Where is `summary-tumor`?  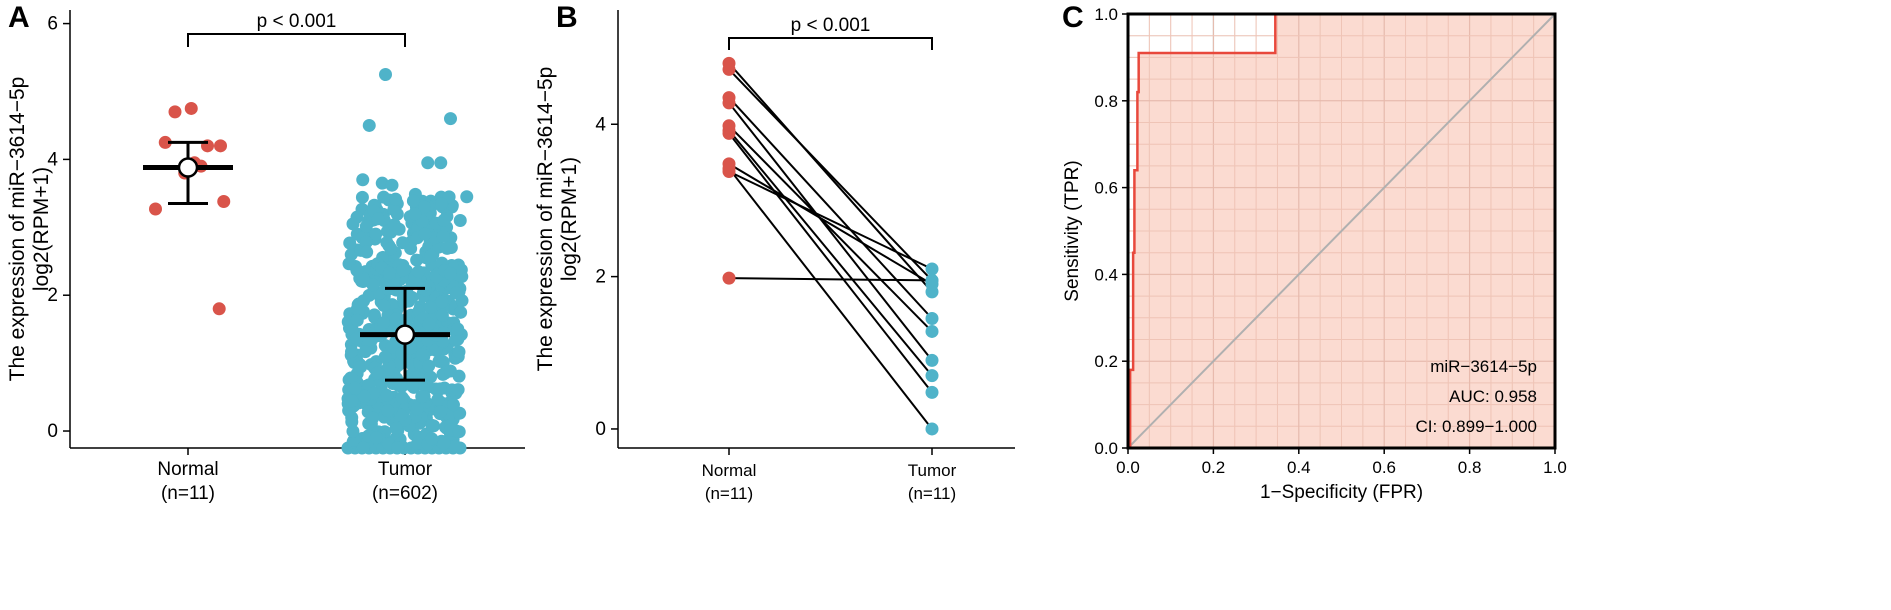
summary-tumor is located at coordinates (405, 334).